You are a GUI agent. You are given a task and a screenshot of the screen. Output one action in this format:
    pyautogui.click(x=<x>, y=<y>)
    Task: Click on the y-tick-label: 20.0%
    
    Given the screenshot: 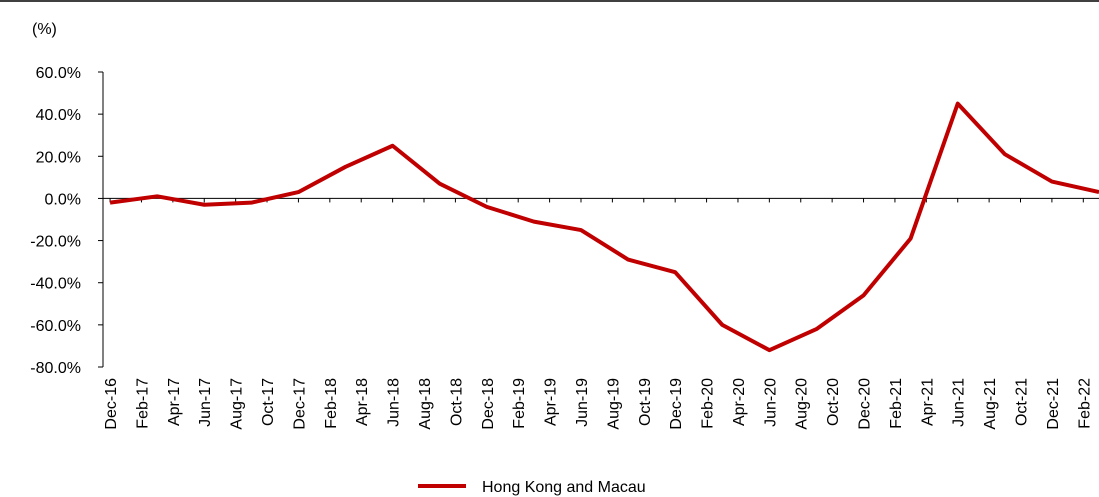 What is the action you would take?
    pyautogui.click(x=58, y=157)
    